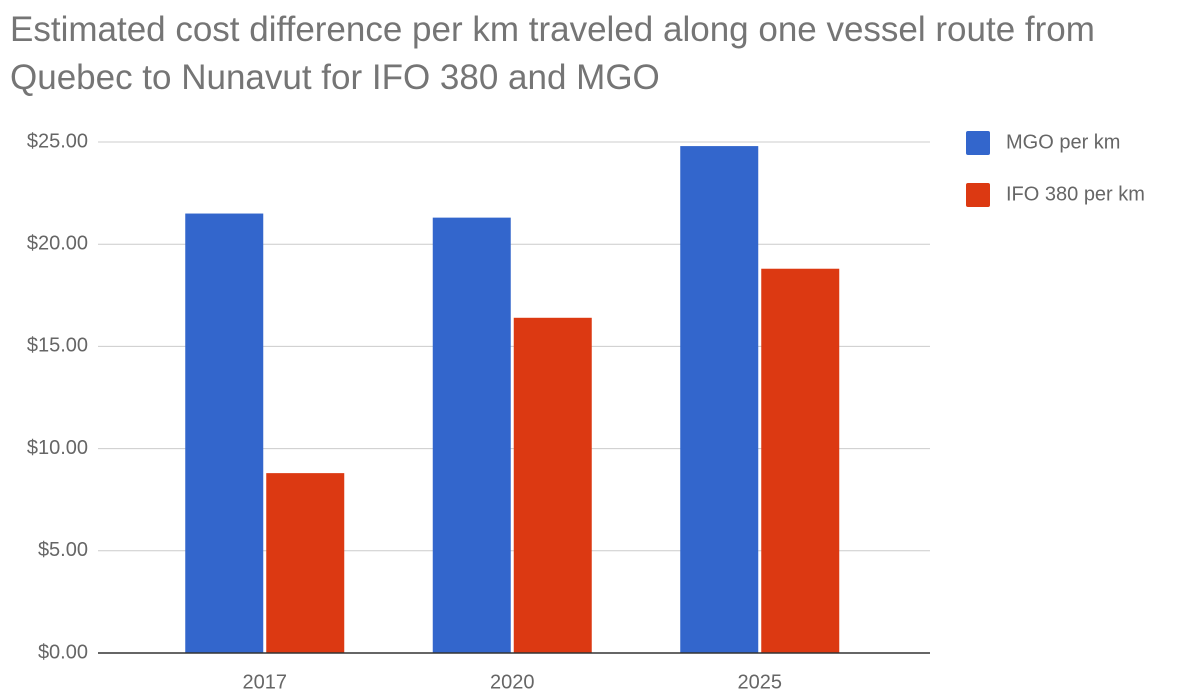  Describe the element at coordinates (760, 681) in the screenshot. I see `x-tick-label: 2025` at that location.